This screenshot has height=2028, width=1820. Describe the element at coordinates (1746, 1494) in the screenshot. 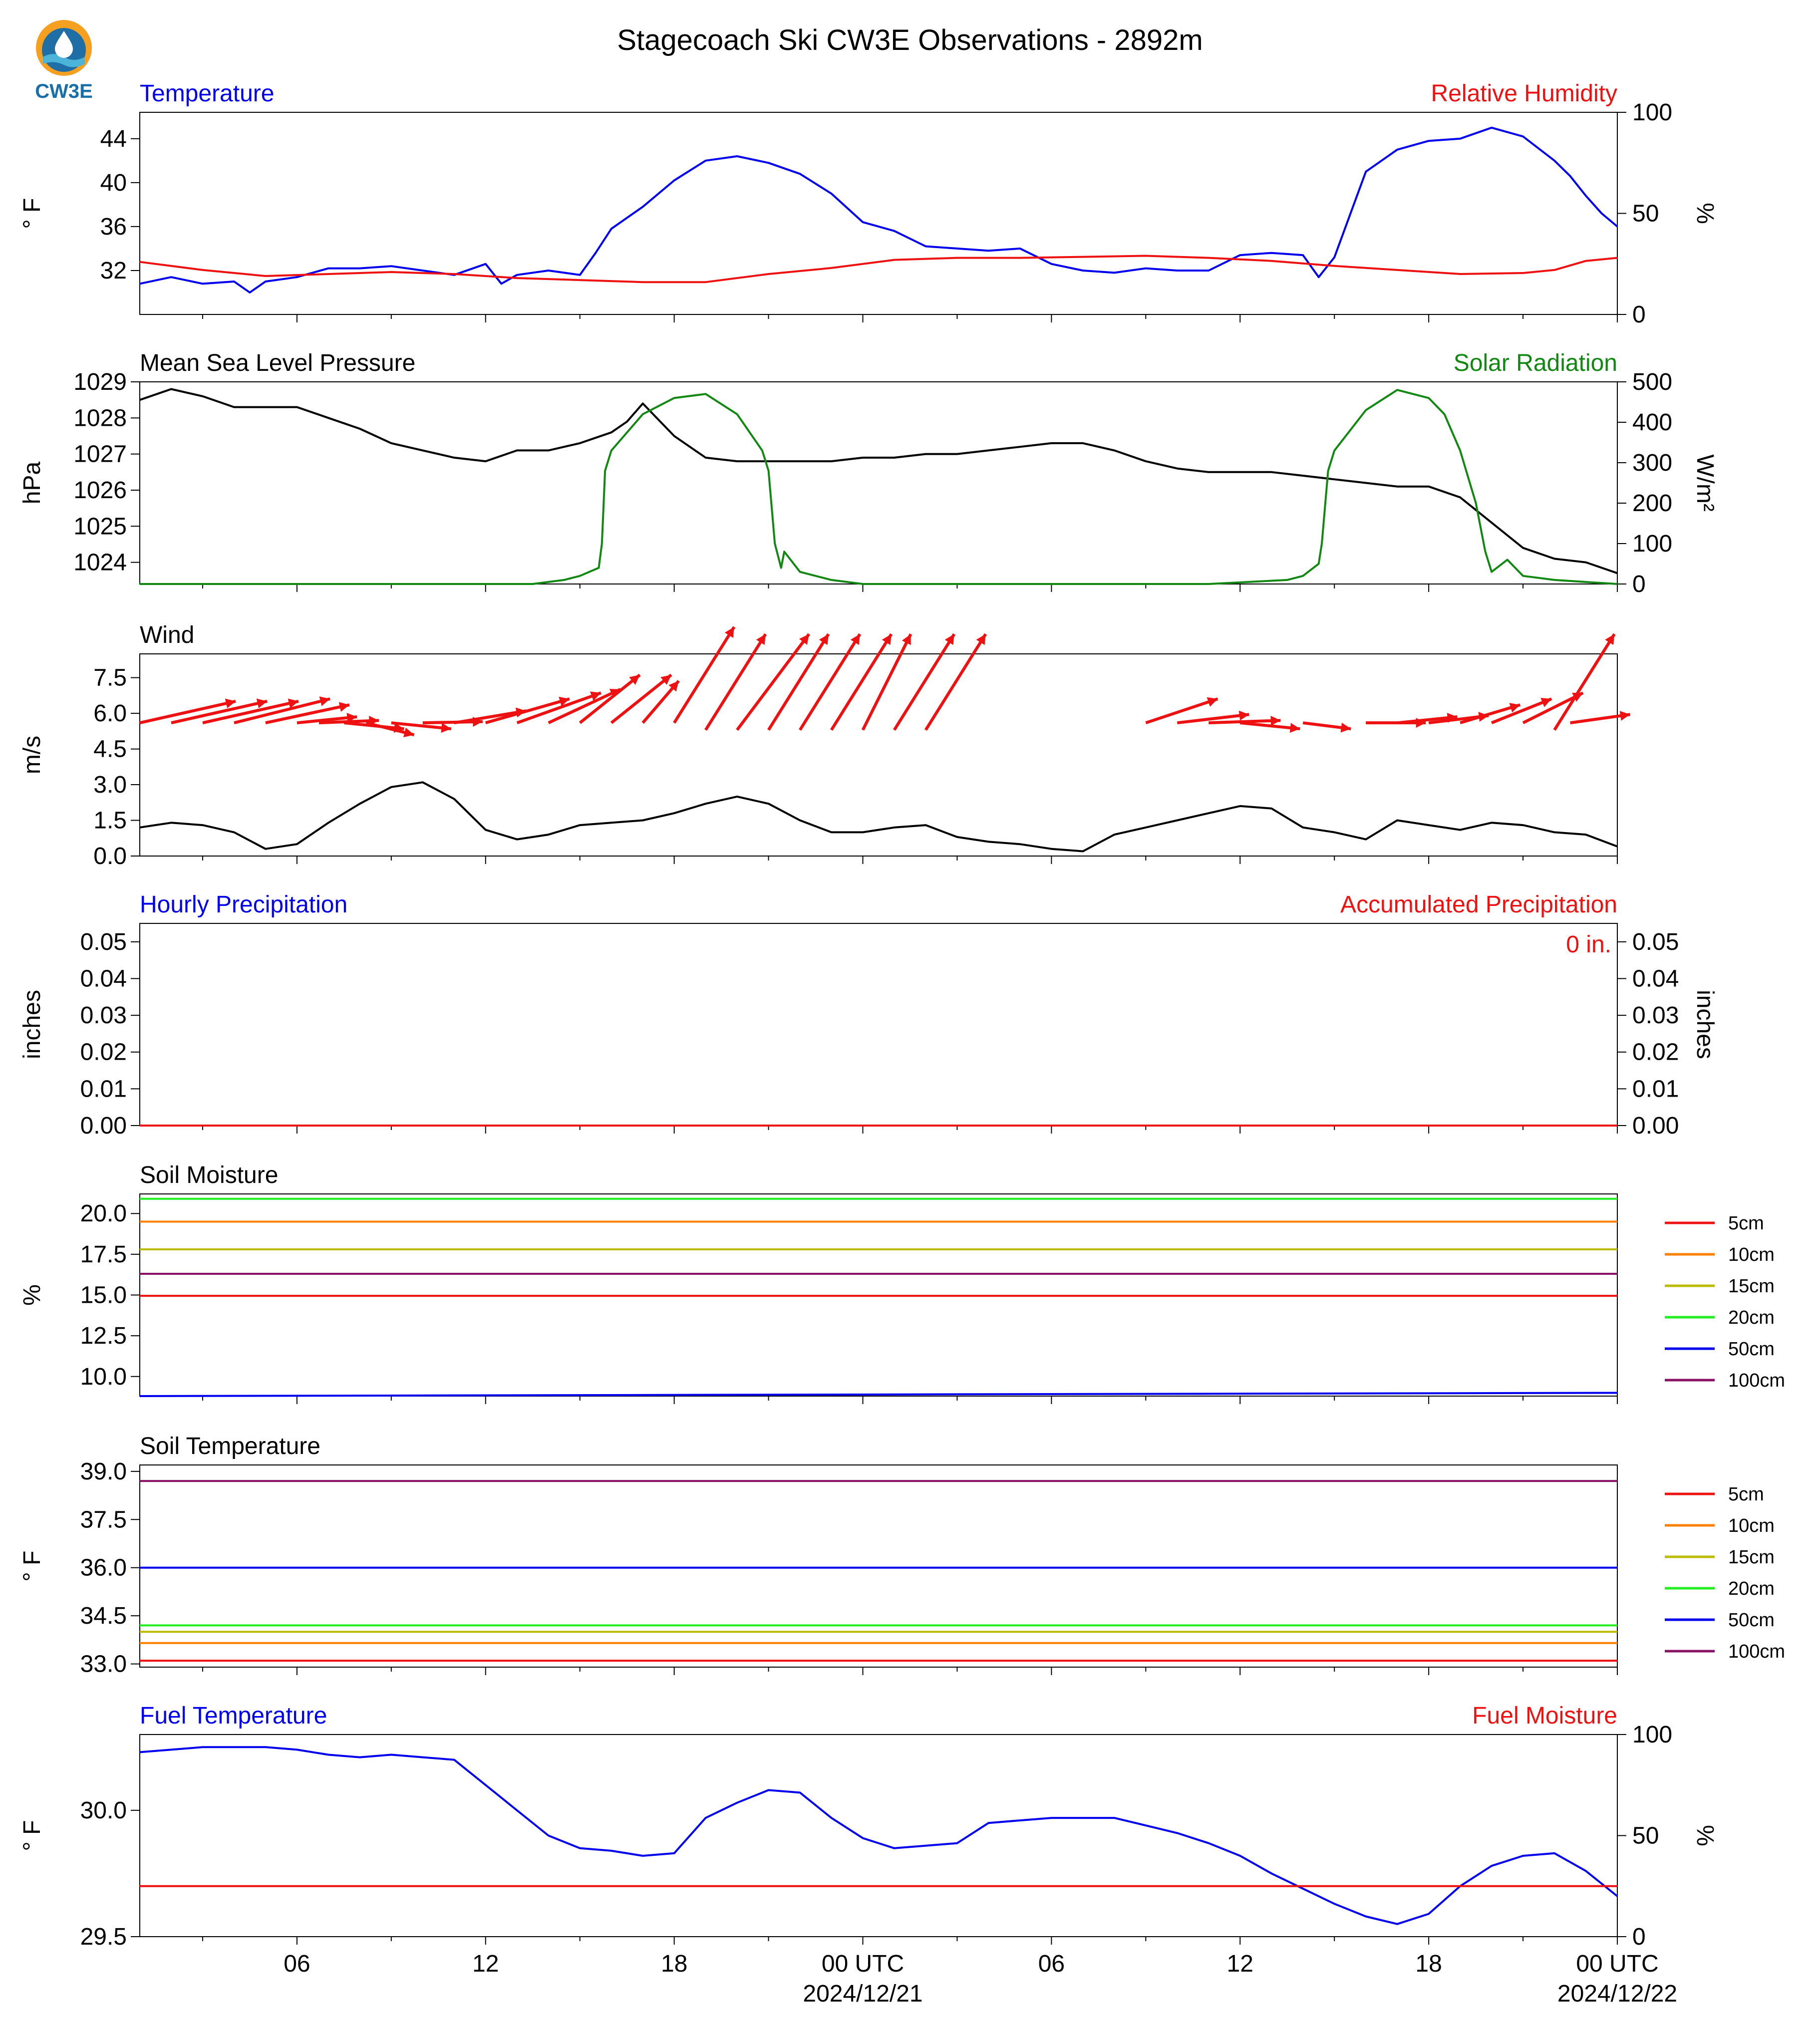

I see `soil_temperature-legend-label-5cm: 5cm` at that location.